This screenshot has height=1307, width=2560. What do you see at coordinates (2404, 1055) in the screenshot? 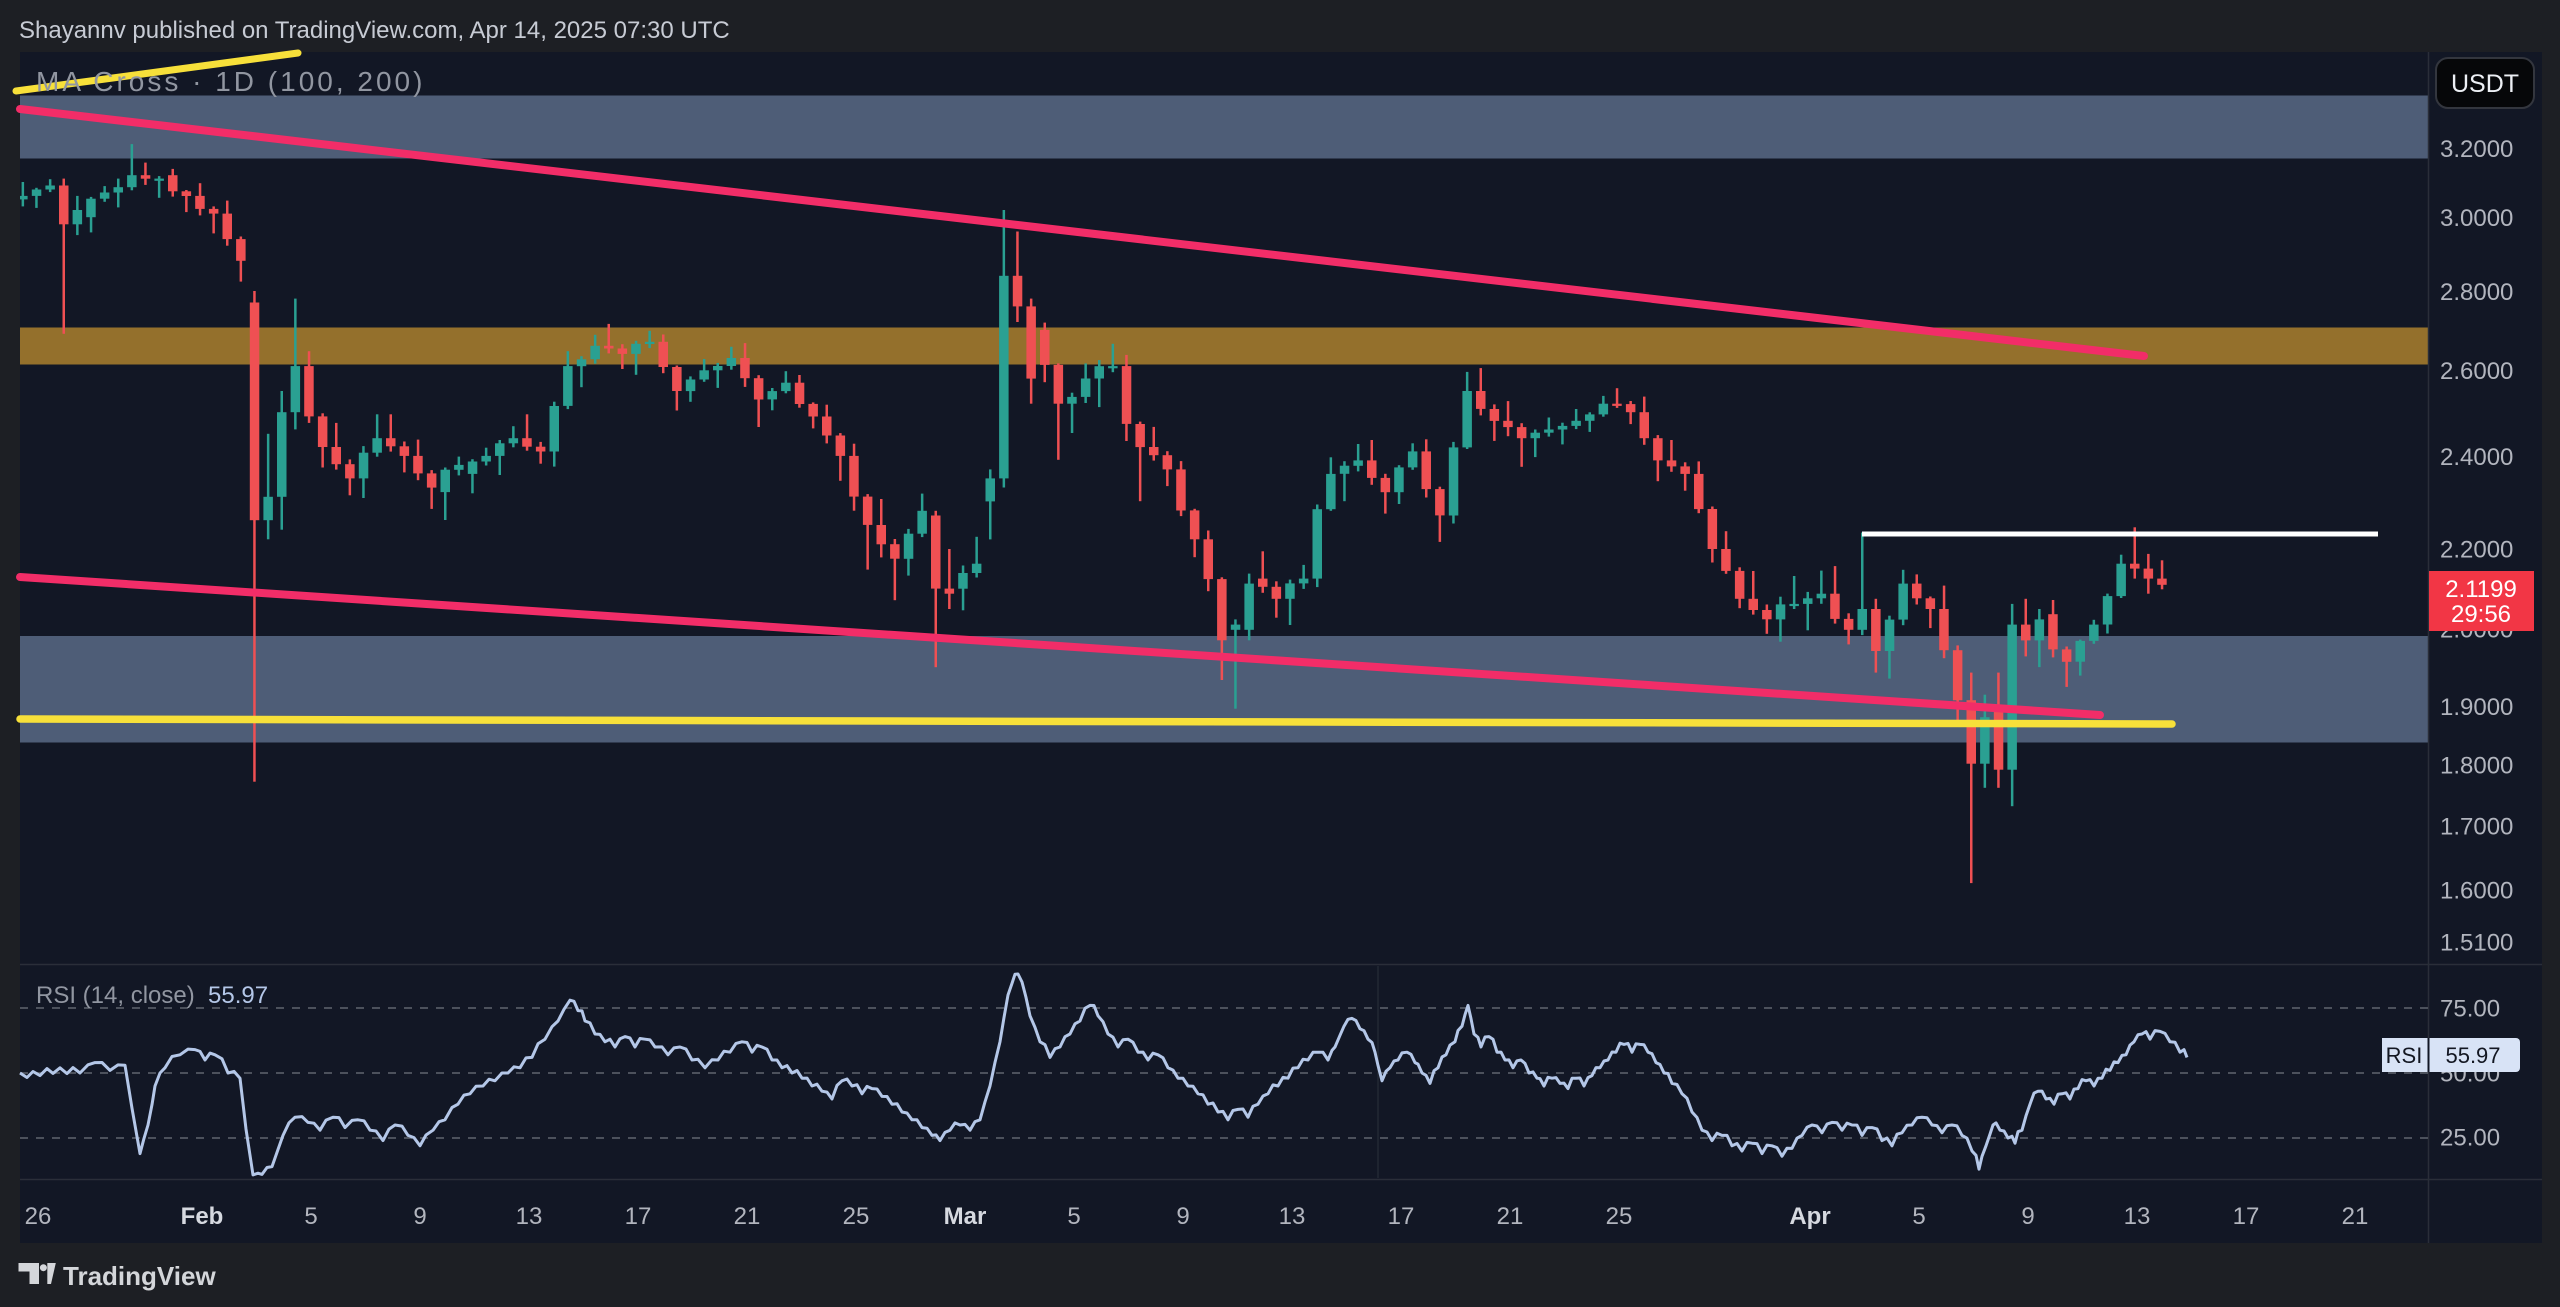
I see `svg-text: RSI` at bounding box center [2404, 1055].